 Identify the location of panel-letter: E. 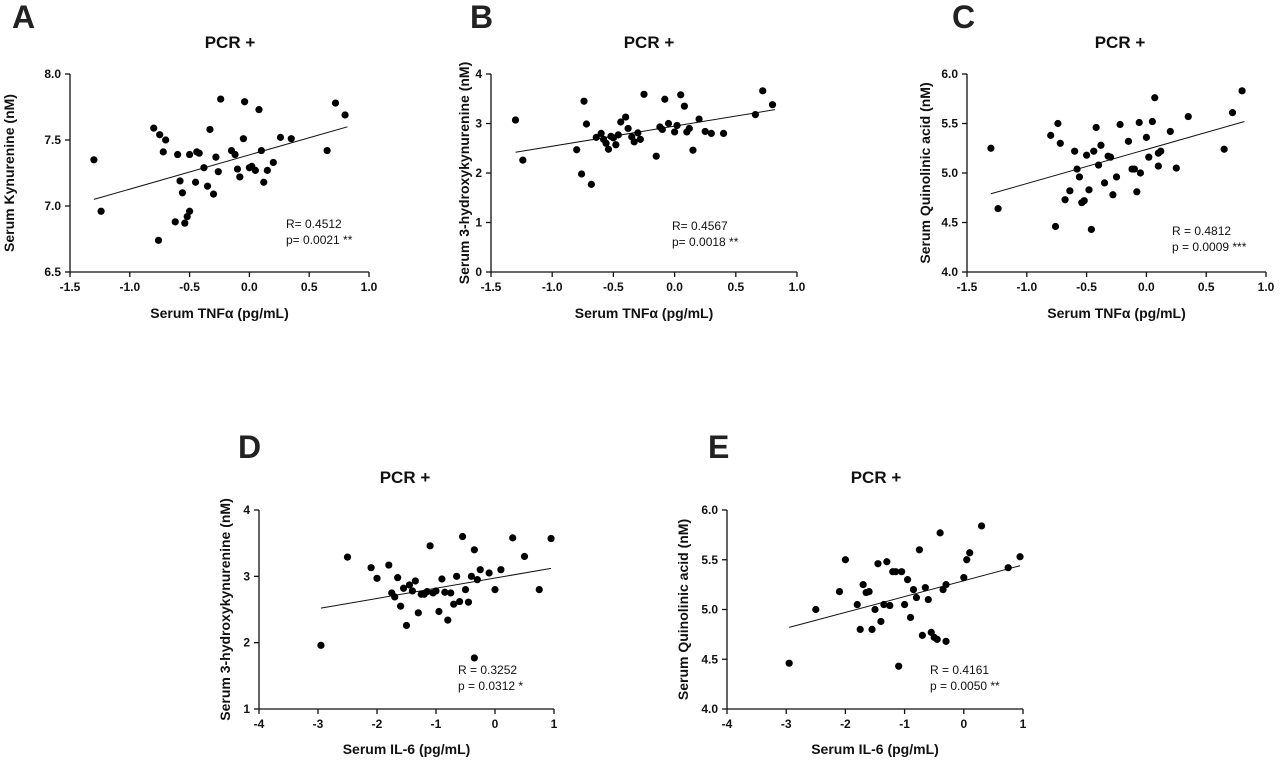
(718, 447).